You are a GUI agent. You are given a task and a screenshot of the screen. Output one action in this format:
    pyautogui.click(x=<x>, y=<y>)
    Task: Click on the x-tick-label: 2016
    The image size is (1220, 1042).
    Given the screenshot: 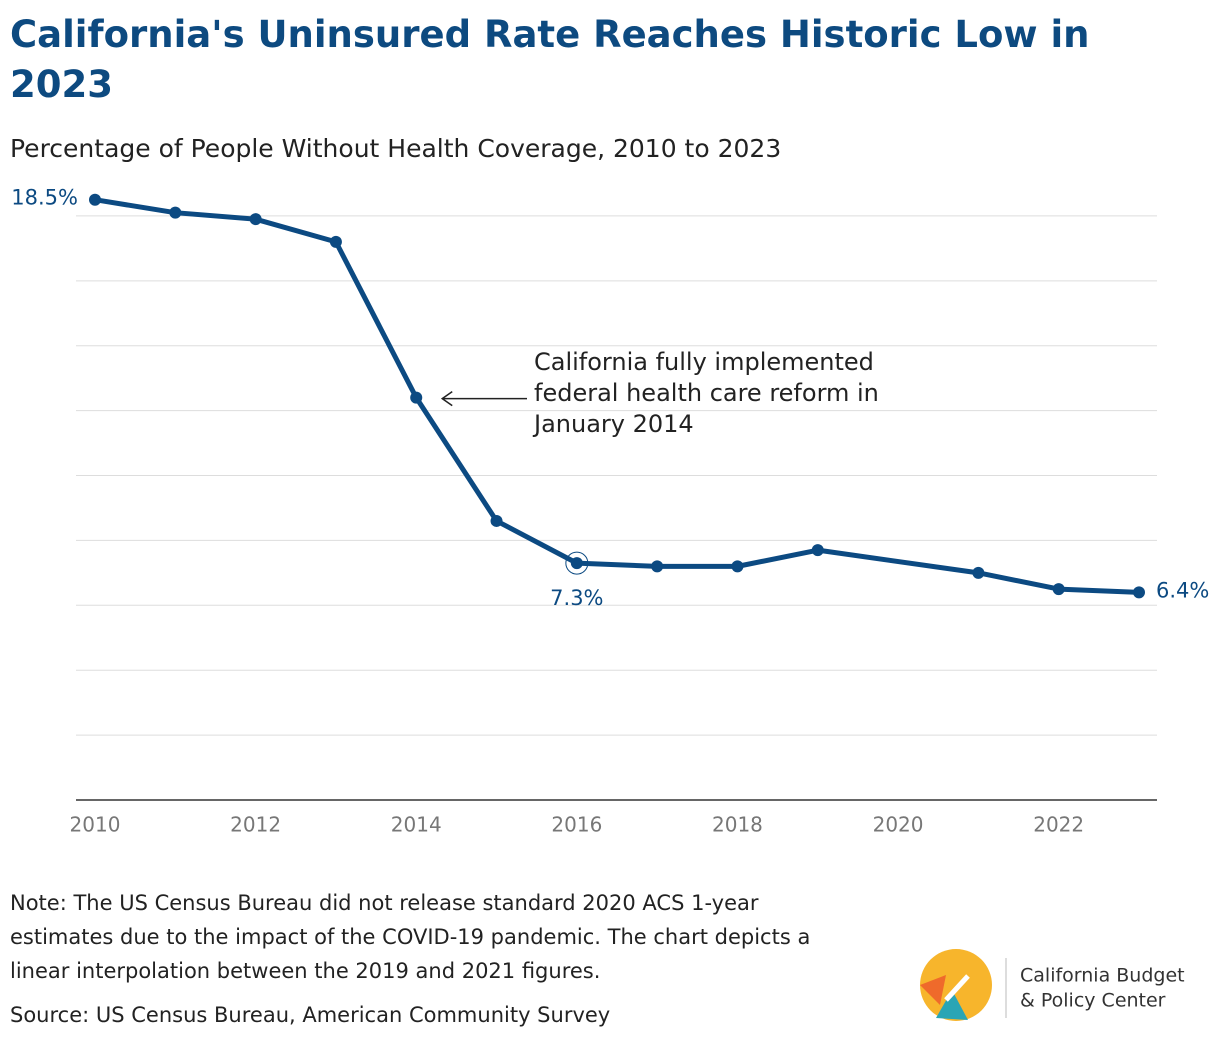 What is the action you would take?
    pyautogui.click(x=576, y=825)
    